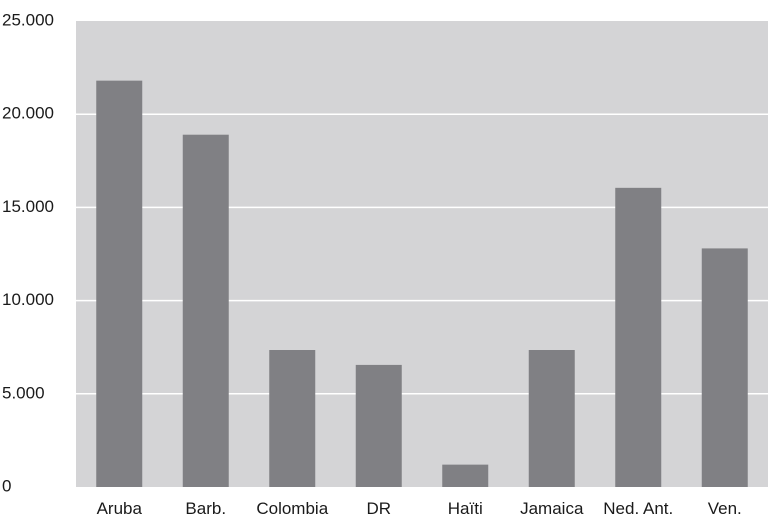 Image resolution: width=782 pixels, height=522 pixels. I want to click on x-category-label: Haïti, so click(465, 508).